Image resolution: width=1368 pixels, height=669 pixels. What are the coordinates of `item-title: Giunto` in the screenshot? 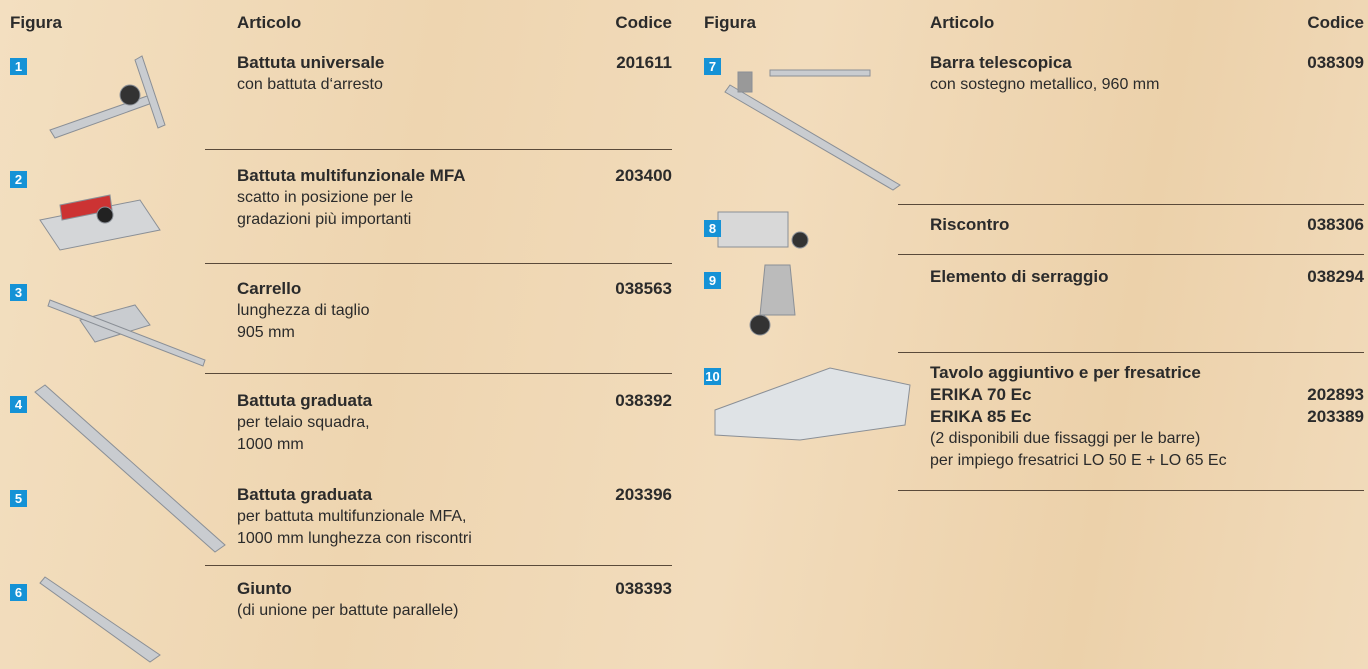 It's located at (264, 588).